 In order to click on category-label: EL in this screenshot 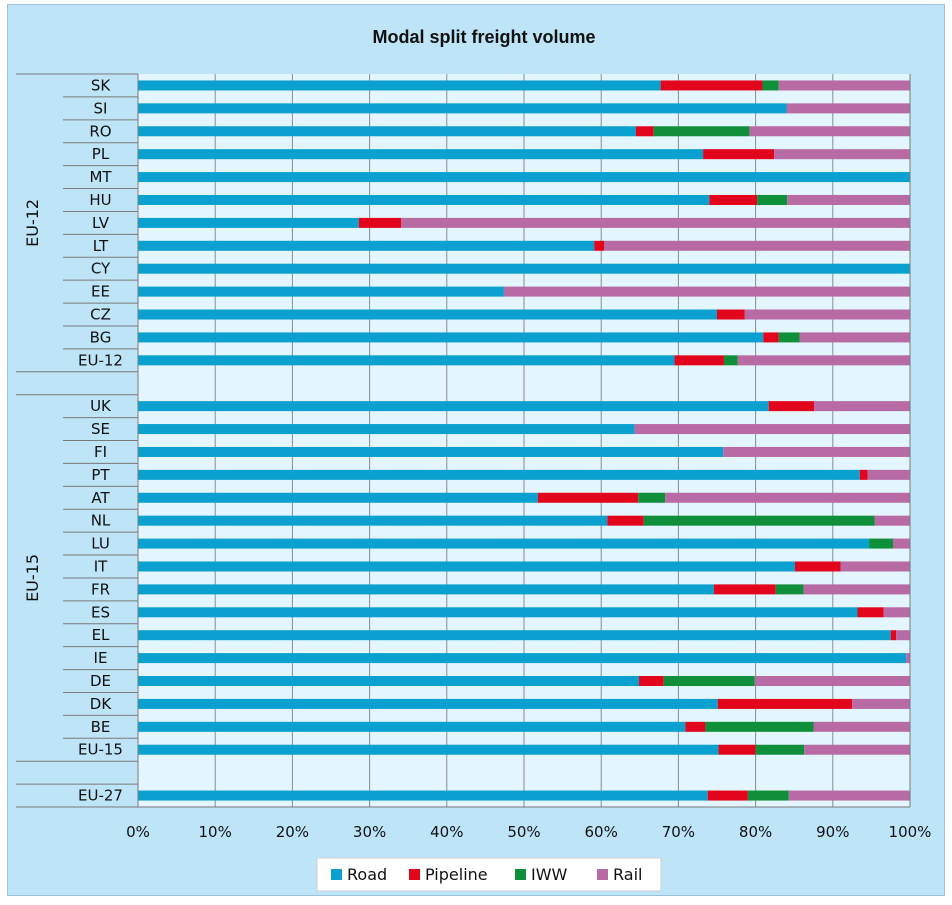, I will do `click(101, 635)`.